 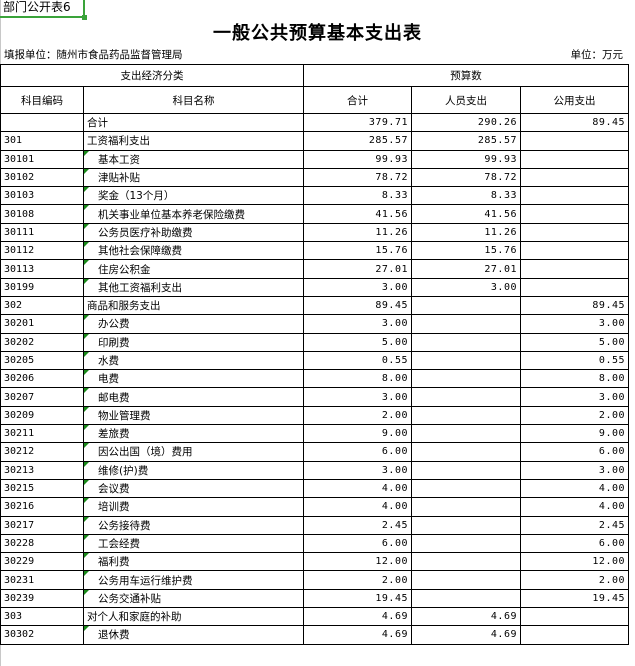 I want to click on code-cell: 30215, so click(x=42, y=488).